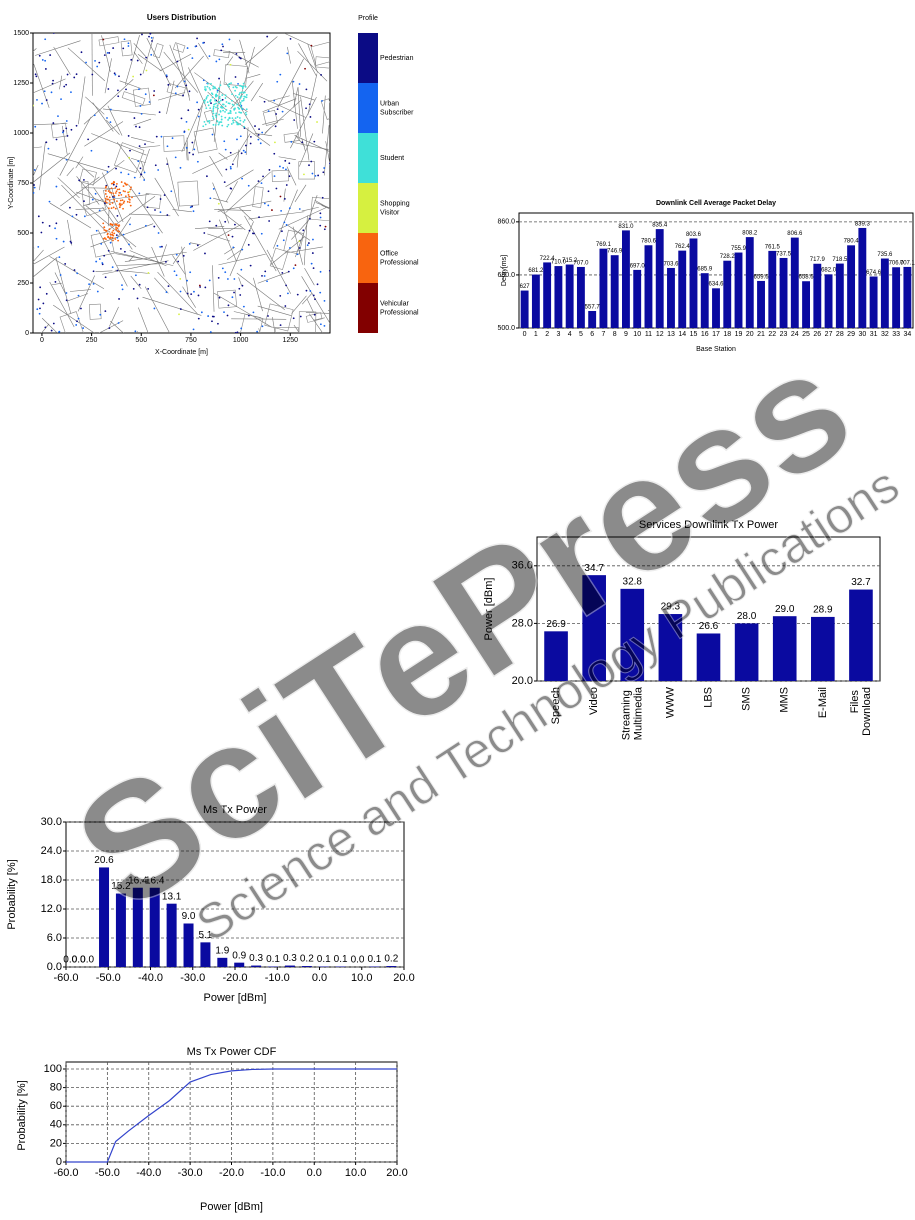 The image size is (915, 1220). What do you see at coordinates (795, 334) in the screenshot?
I see `x-tick-label: 24` at bounding box center [795, 334].